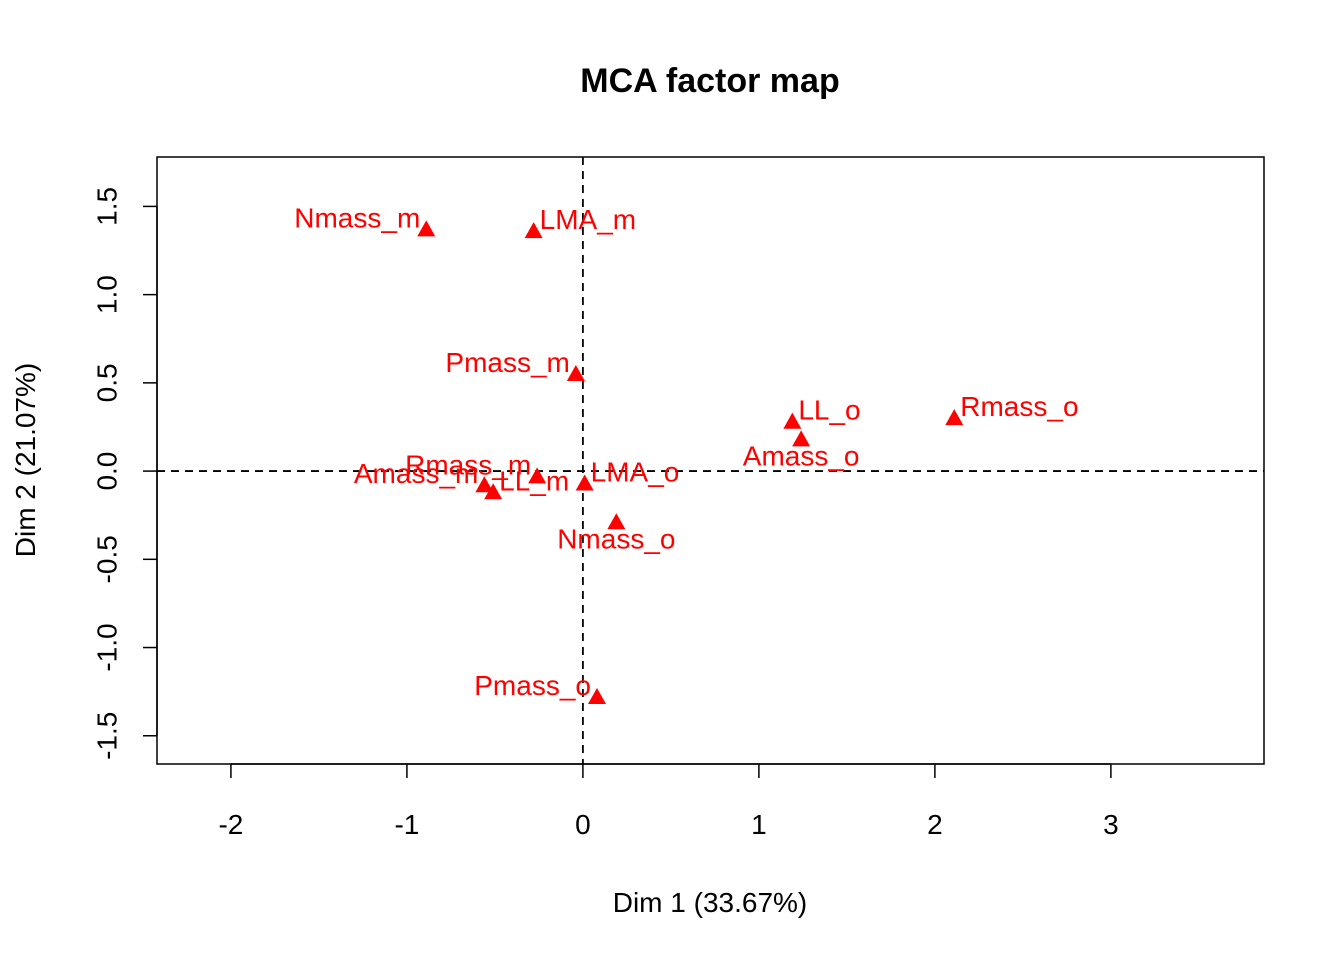  I want to click on point-label-nmass-o: Nmass_o, so click(616, 538).